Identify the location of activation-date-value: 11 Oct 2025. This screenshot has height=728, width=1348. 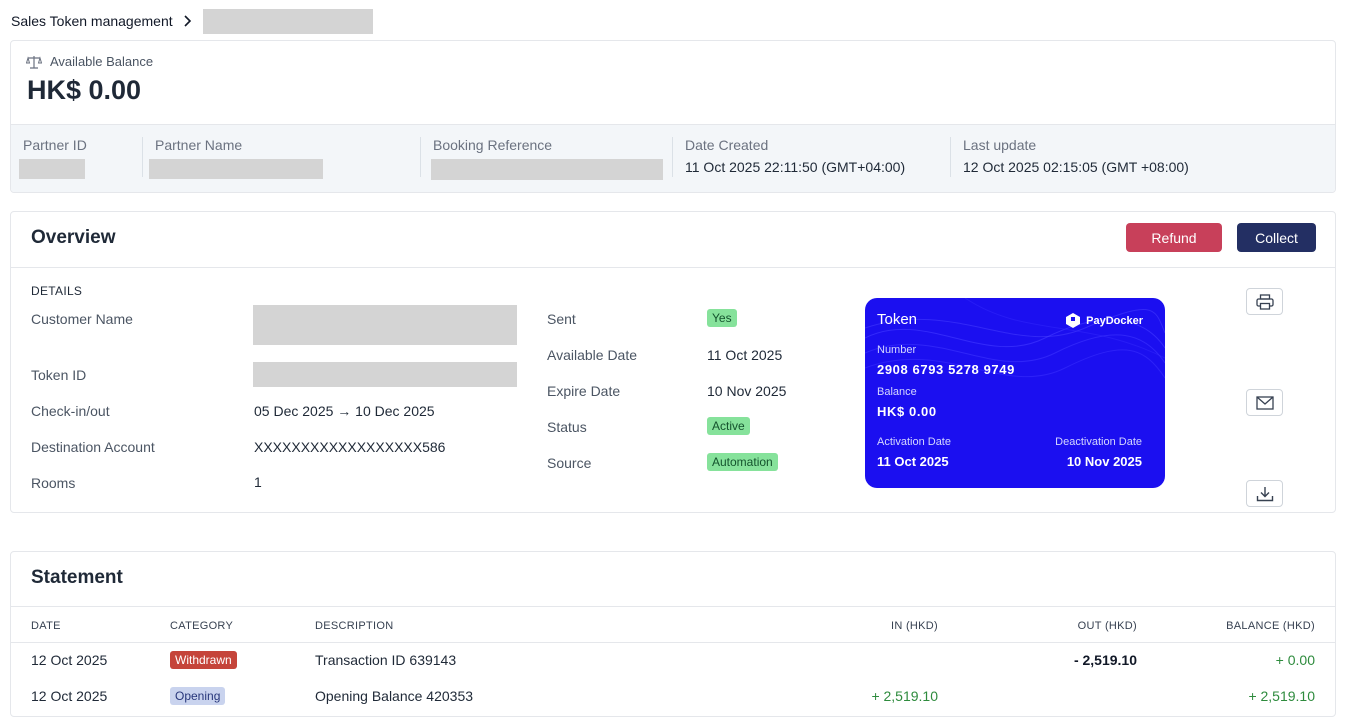
(913, 461).